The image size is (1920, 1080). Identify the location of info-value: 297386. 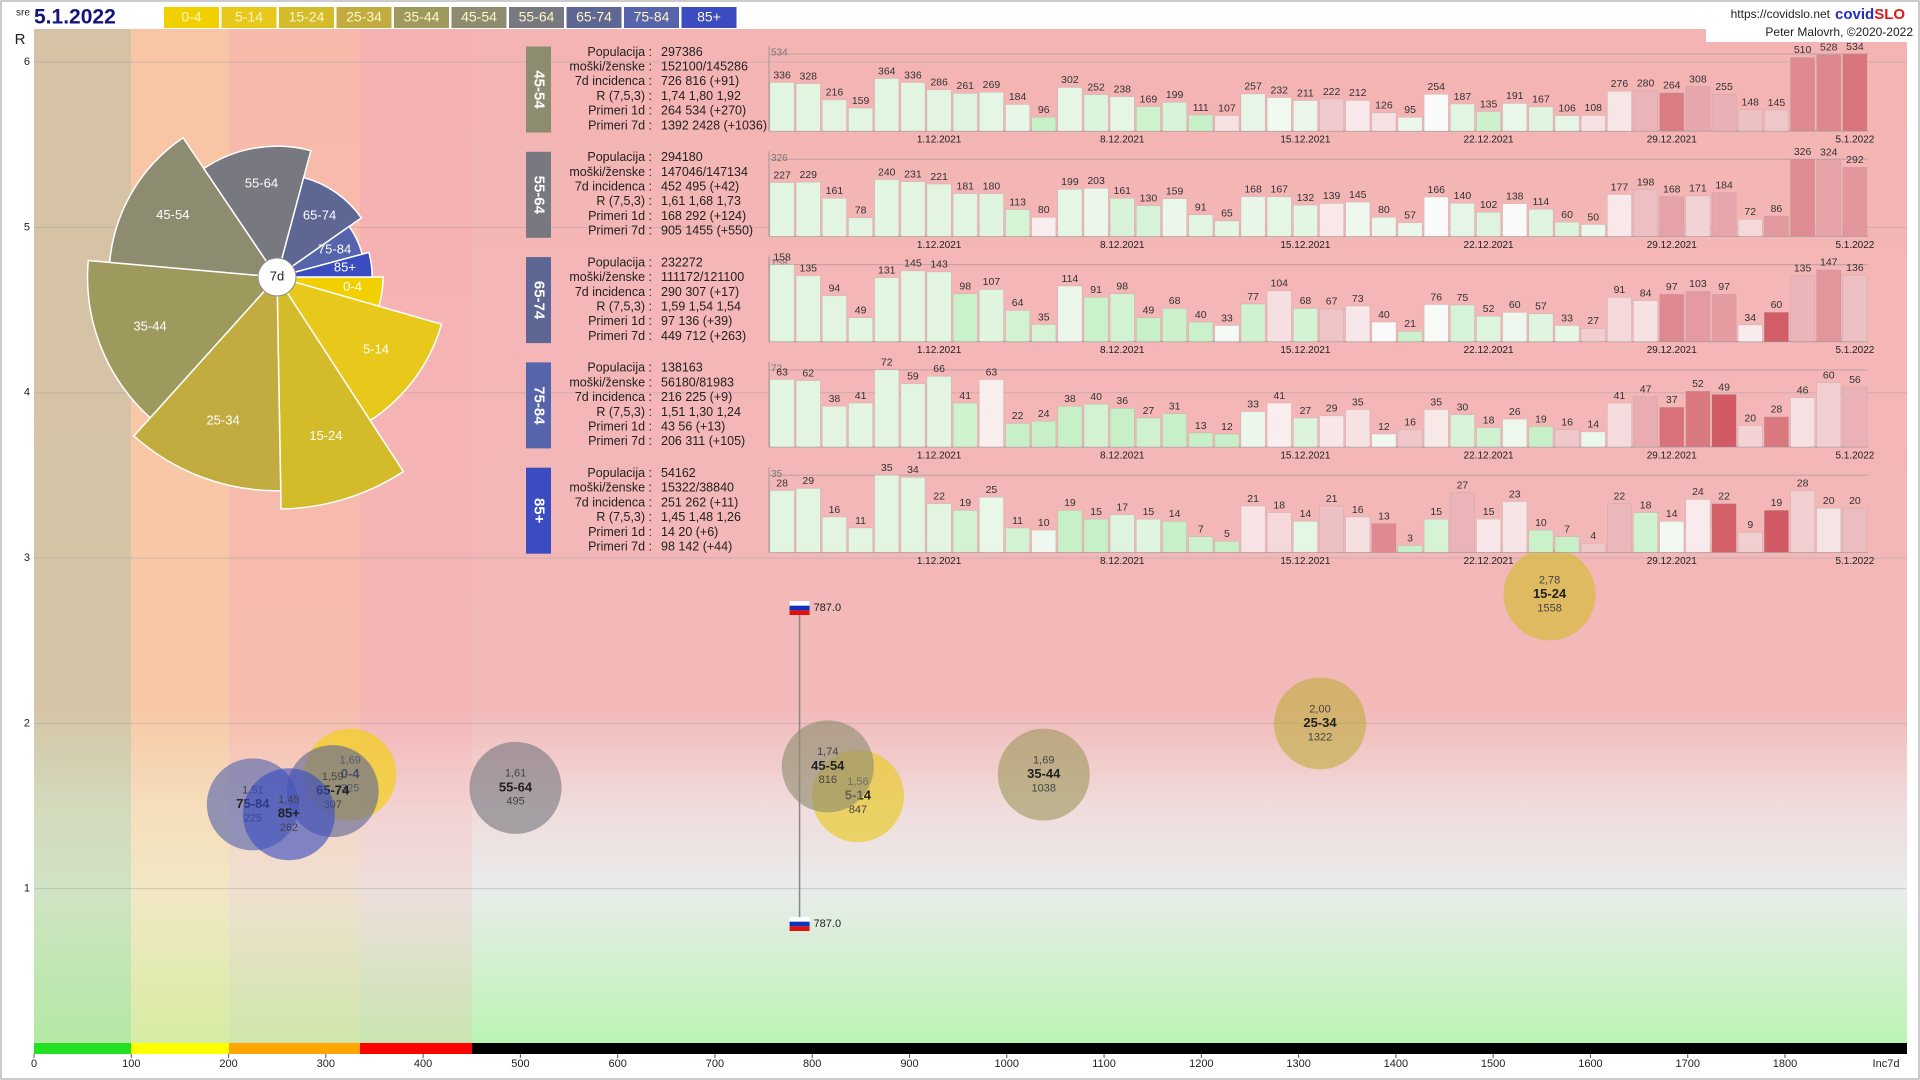
(682, 52).